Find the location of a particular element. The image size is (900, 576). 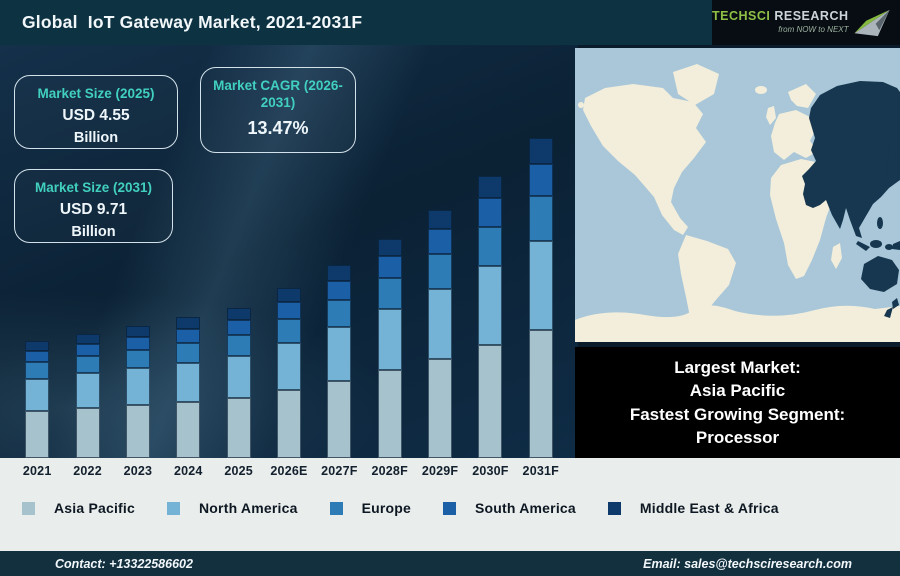

bar-segment-2021-europe is located at coordinates (37, 370).